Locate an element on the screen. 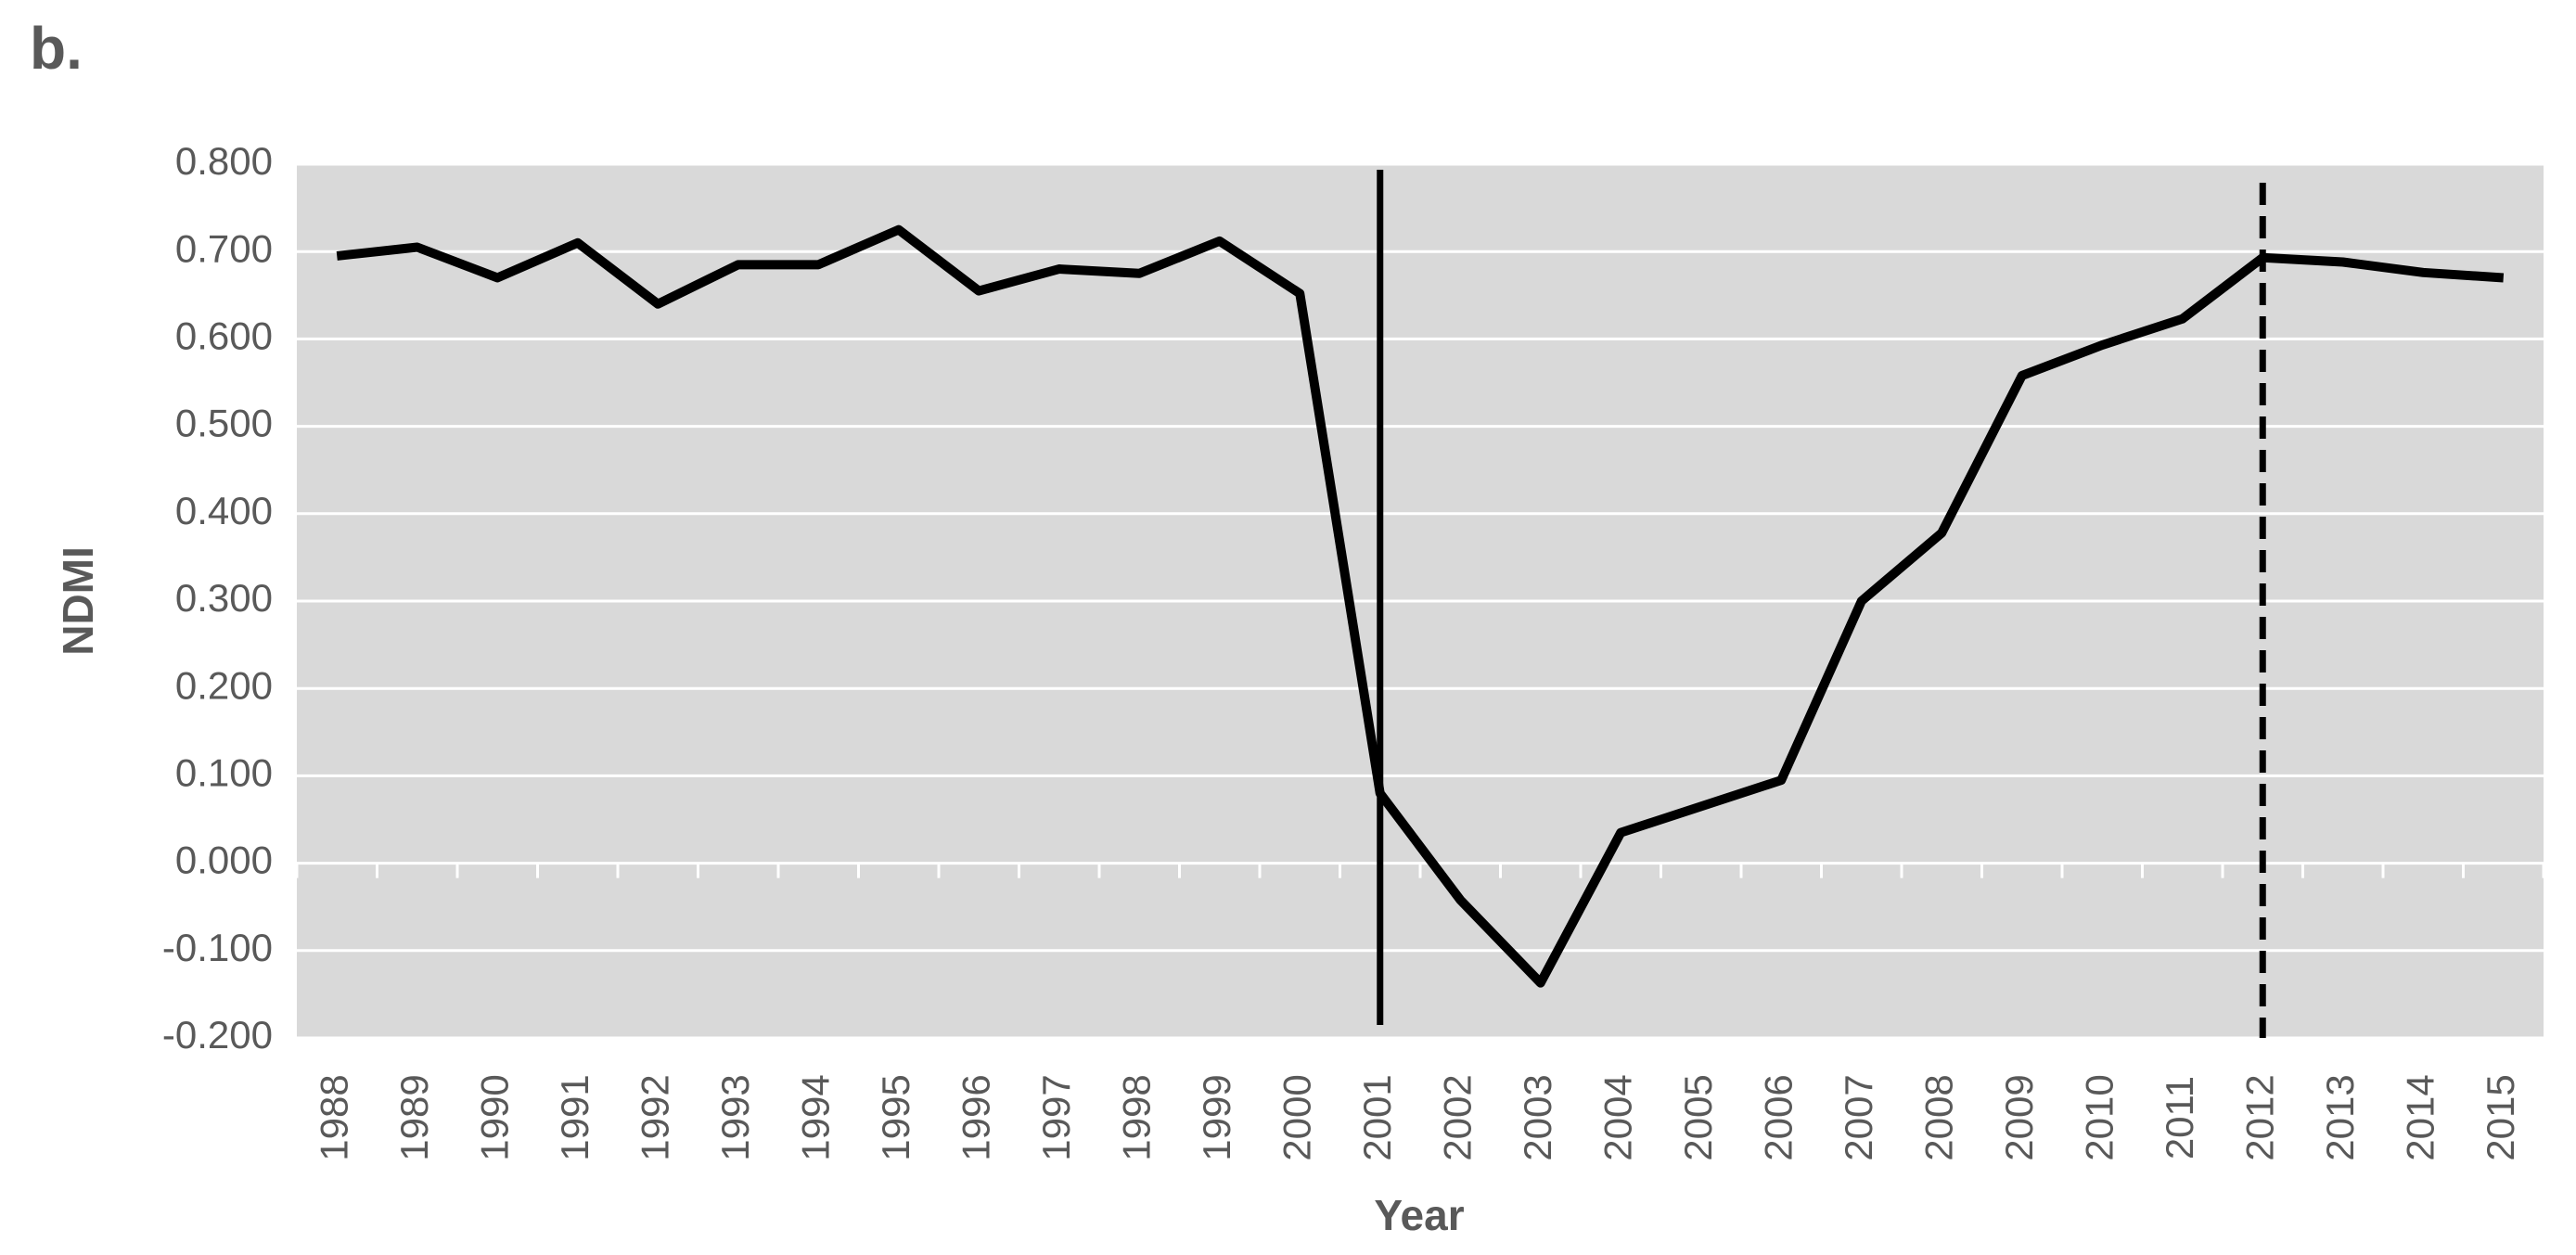 This screenshot has height=1255, width=2576. y-tick-label: -0.200 is located at coordinates (217, 1035).